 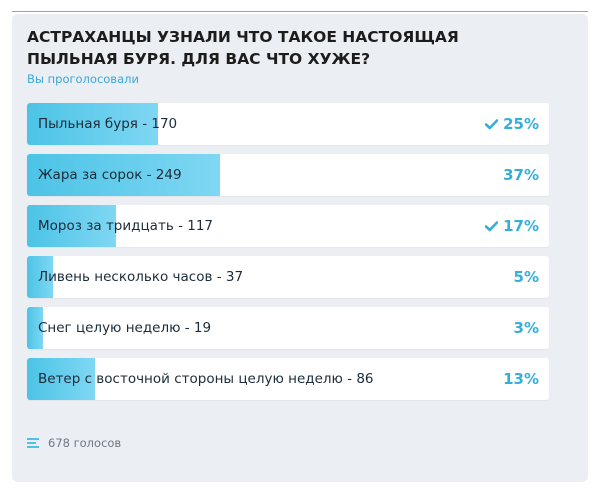 I want to click on option-label: Жара за сорок - 249, so click(x=110, y=175).